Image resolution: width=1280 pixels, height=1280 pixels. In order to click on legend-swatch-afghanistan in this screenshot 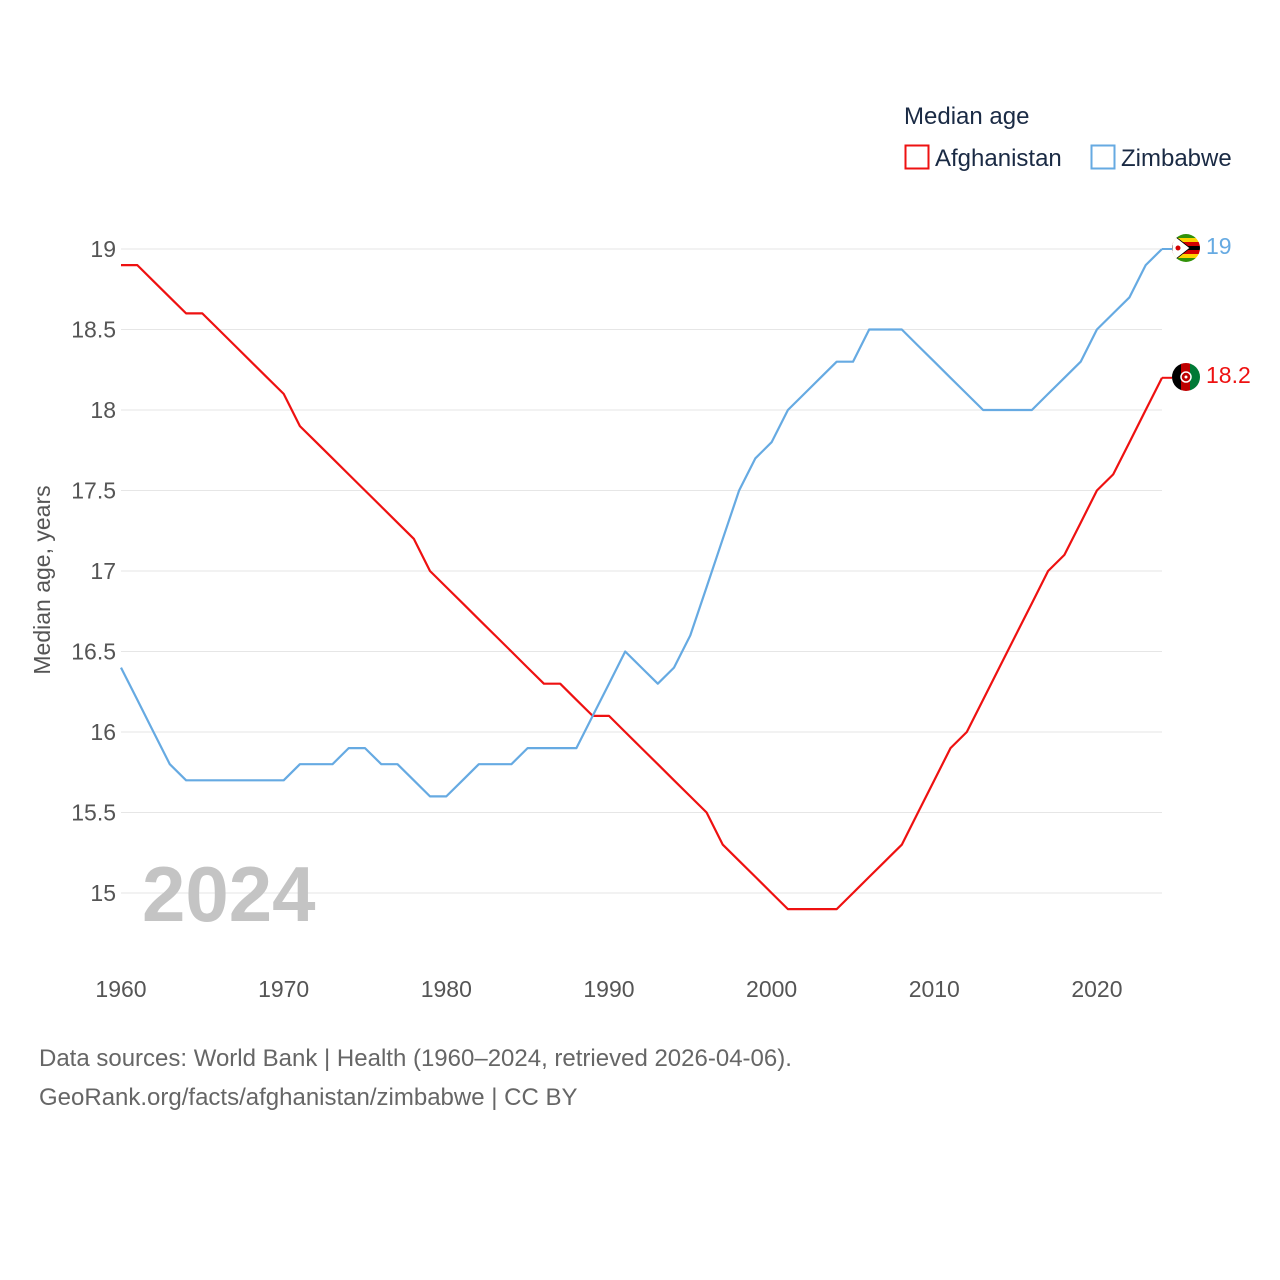, I will do `click(917, 157)`.